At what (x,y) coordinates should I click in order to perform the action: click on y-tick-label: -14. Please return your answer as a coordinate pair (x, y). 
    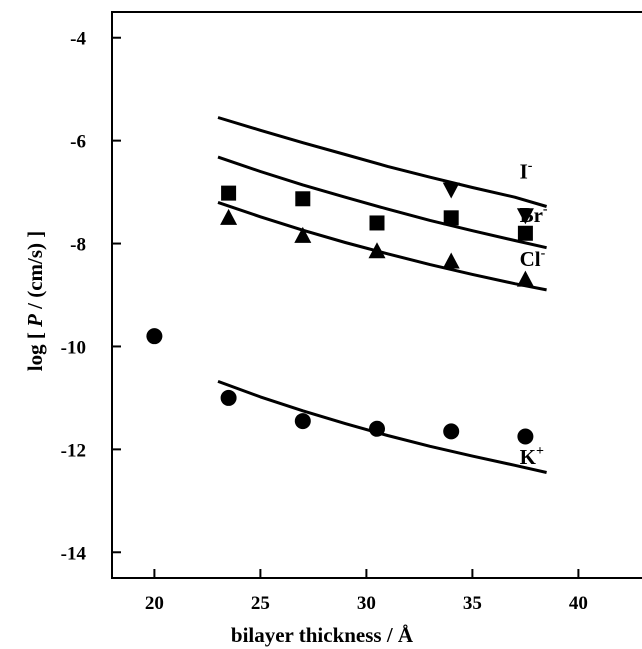
    Looking at the image, I should click on (74, 553).